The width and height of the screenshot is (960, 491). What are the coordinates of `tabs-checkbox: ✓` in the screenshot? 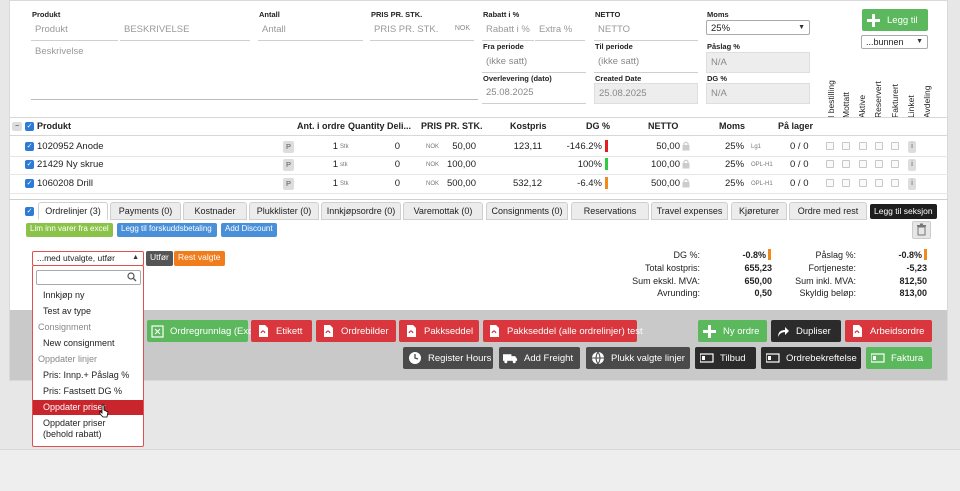 It's located at (29, 211).